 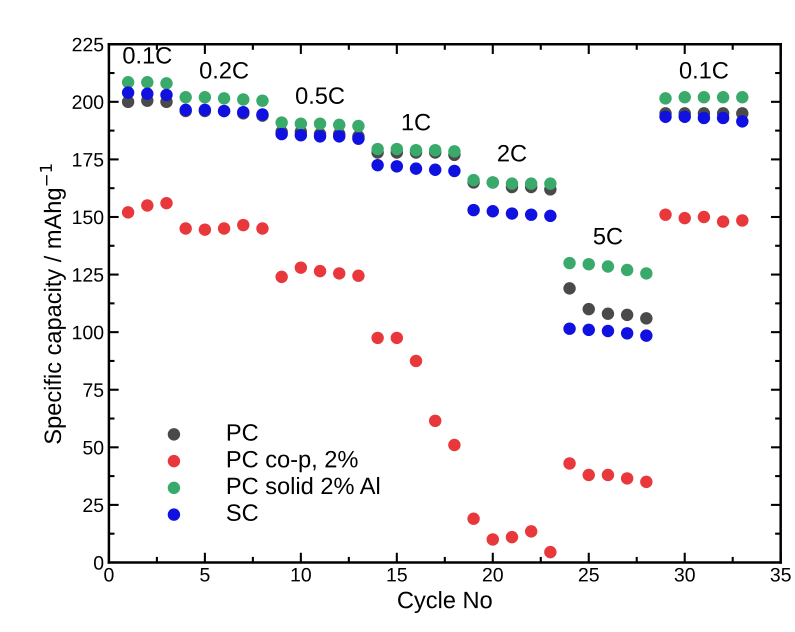 What do you see at coordinates (88, 333) in the screenshot?
I see `y-tick-label: 100` at bounding box center [88, 333].